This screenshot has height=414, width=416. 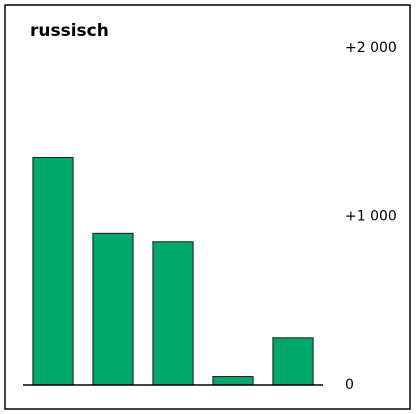 I want to click on y-tick-label: +2 000, so click(x=371, y=48).